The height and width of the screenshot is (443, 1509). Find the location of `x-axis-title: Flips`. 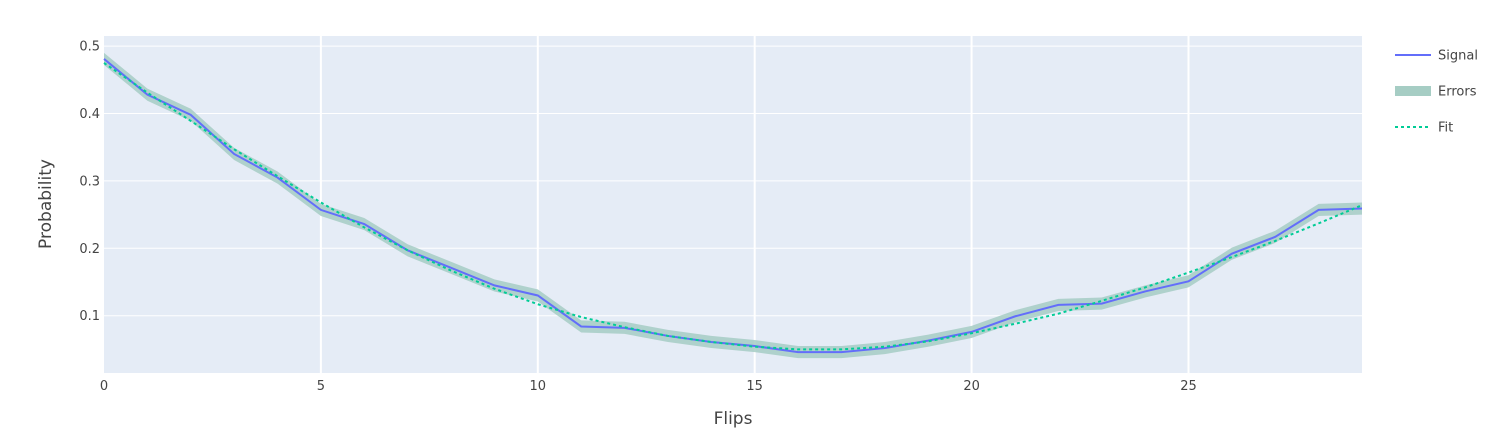

x-axis-title: Flips is located at coordinates (733, 419).